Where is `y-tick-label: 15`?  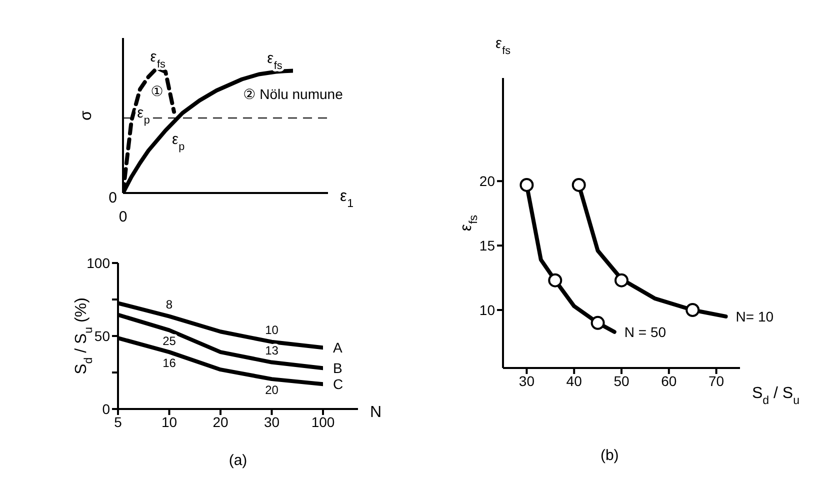
y-tick-label: 15 is located at coordinates (487, 246).